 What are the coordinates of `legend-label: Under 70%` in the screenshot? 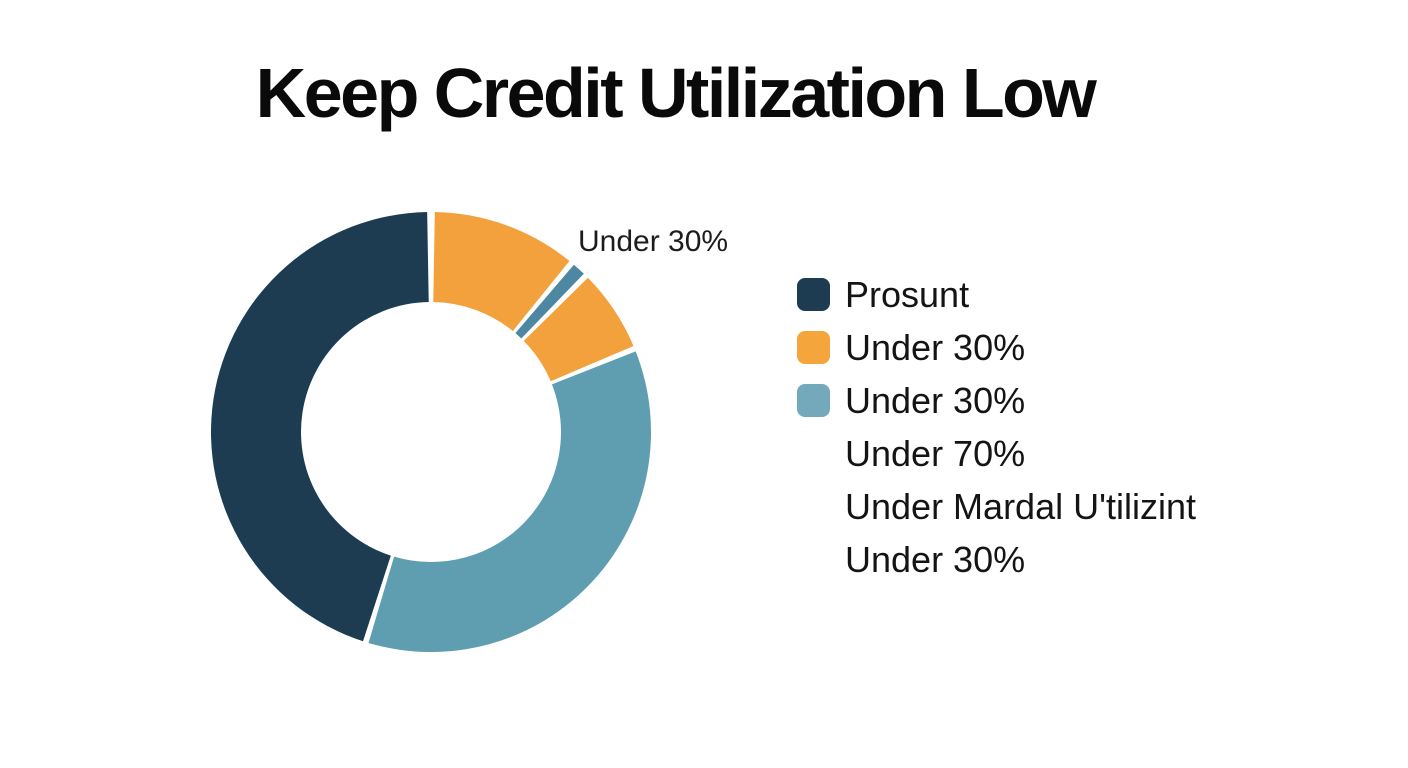 It's located at (935, 453).